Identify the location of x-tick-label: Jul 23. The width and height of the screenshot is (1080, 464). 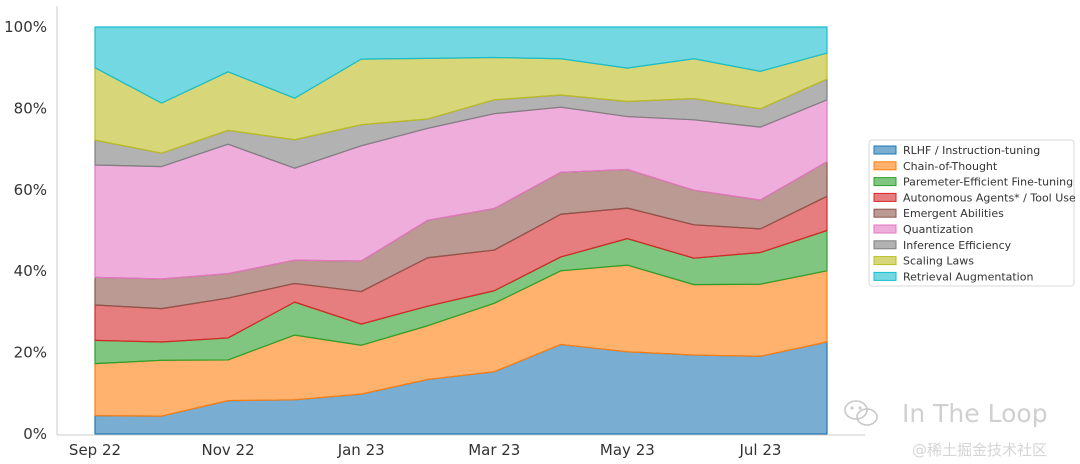
(759, 450).